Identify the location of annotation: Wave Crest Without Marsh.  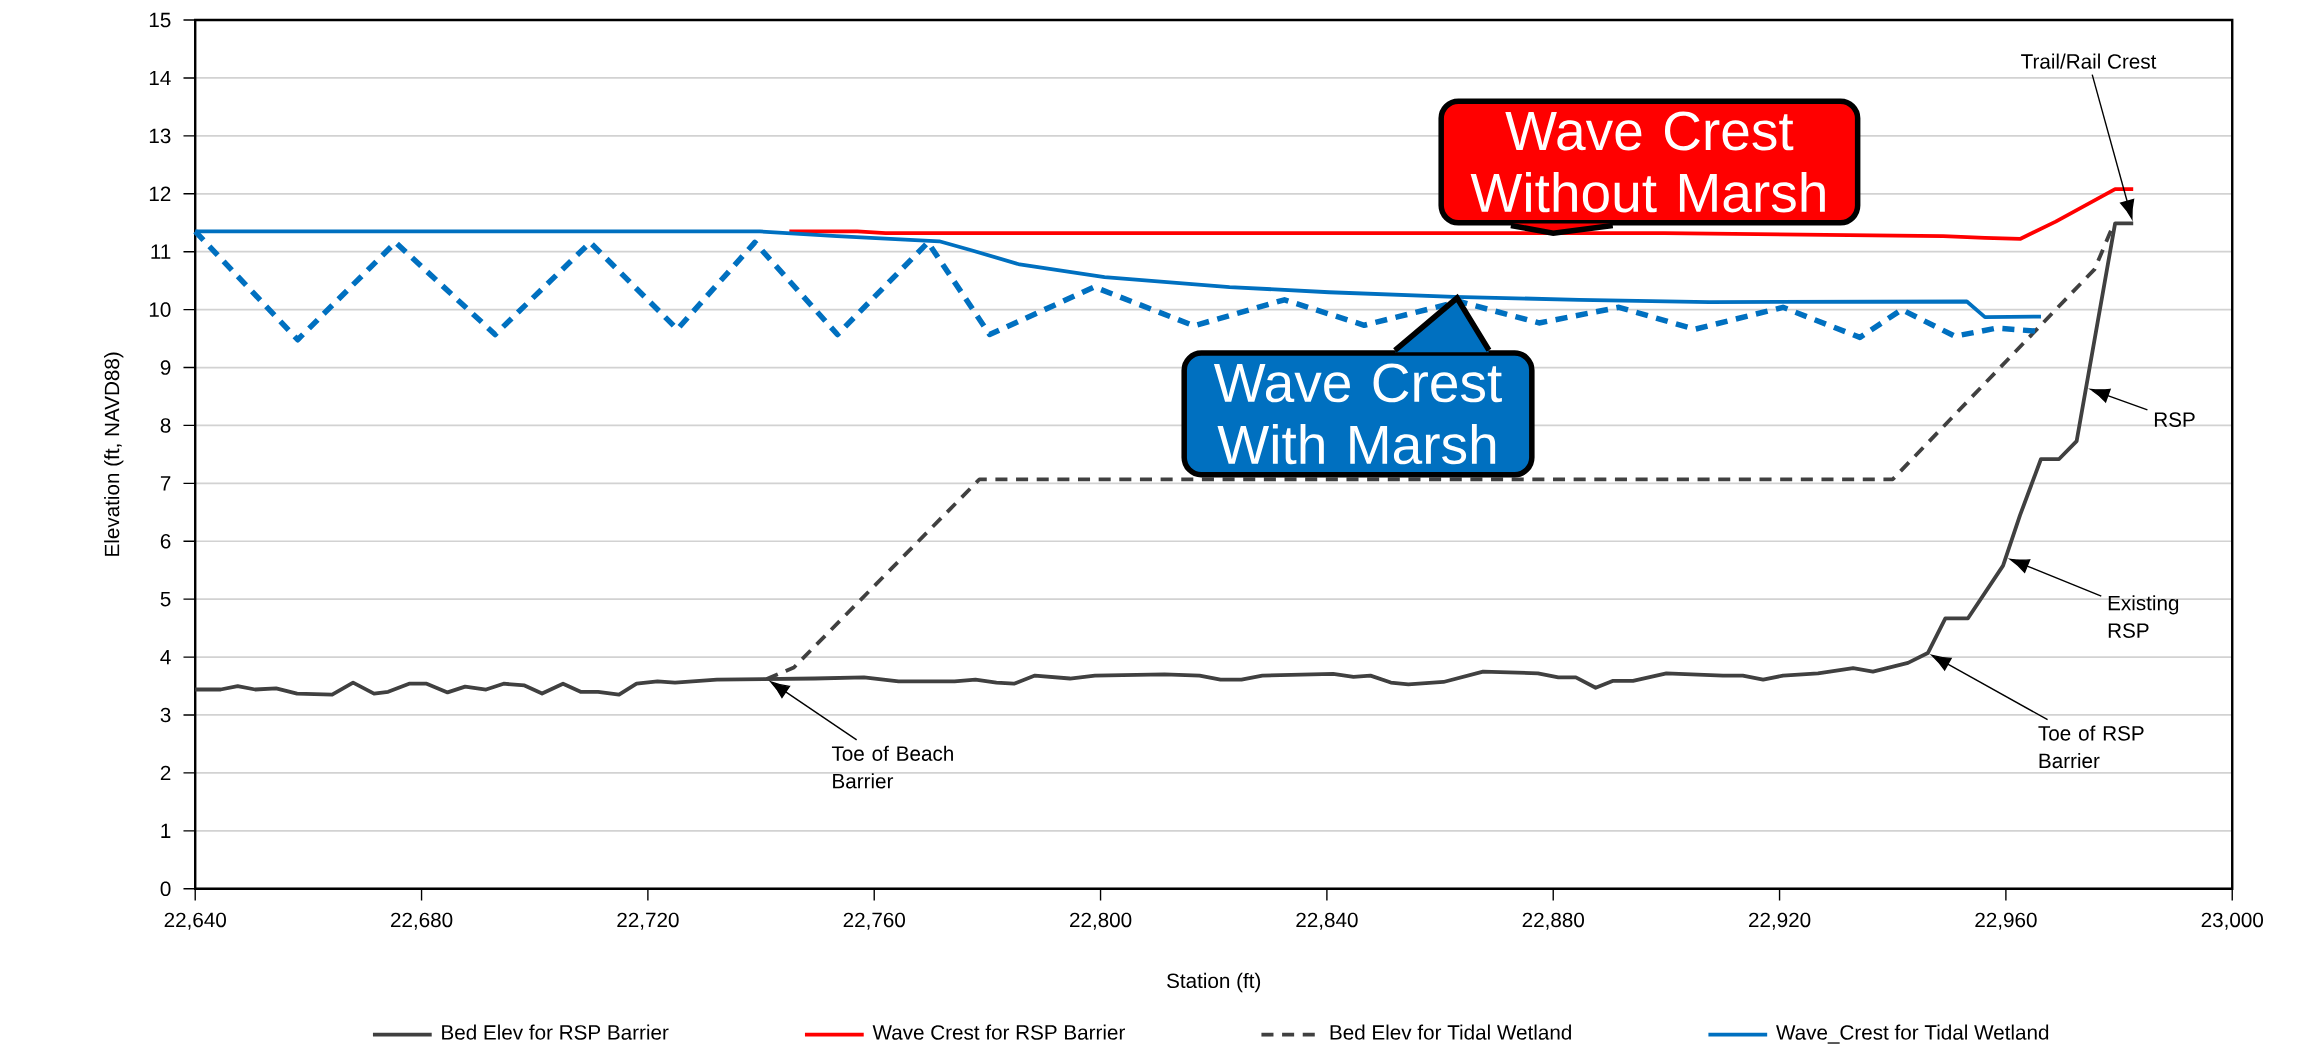
(1647, 162).